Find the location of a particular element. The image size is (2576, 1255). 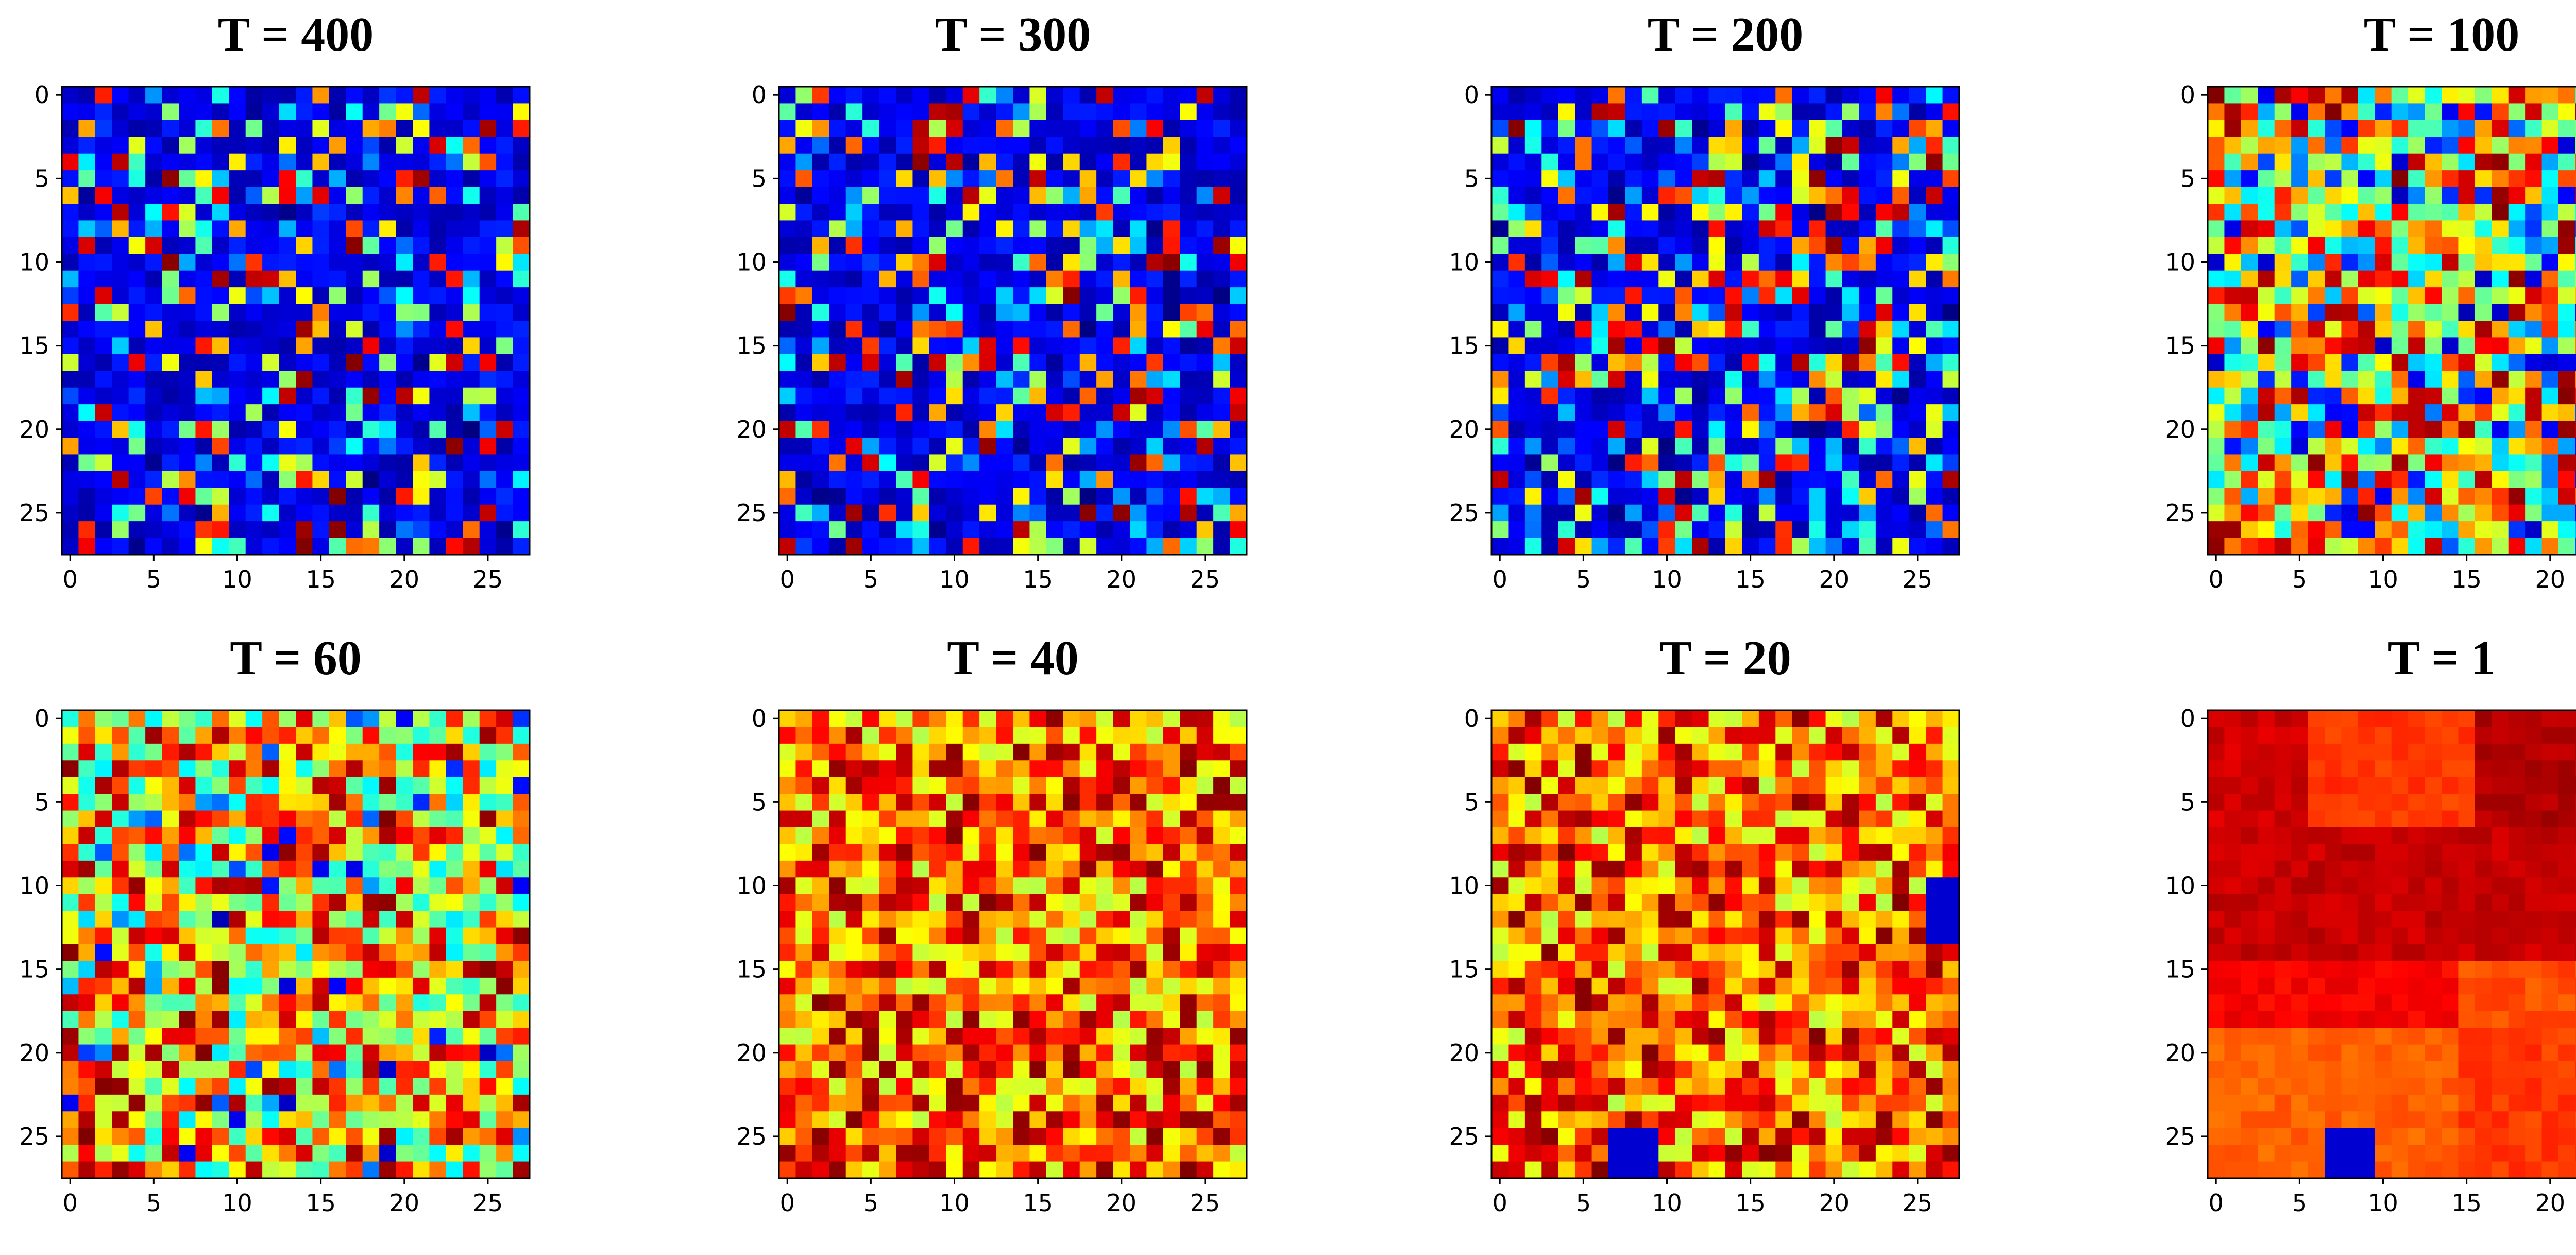

y-tick-label: 15 is located at coordinates (751, 346).